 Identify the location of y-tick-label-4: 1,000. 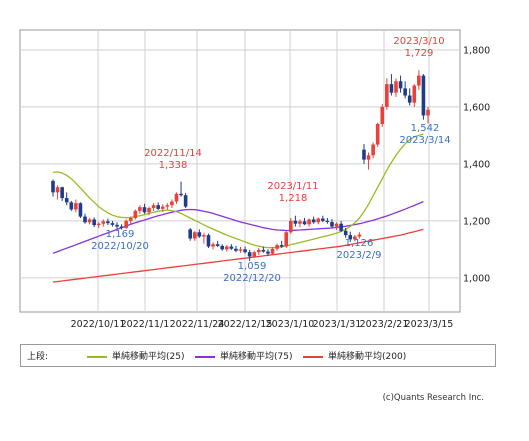
(476, 278).